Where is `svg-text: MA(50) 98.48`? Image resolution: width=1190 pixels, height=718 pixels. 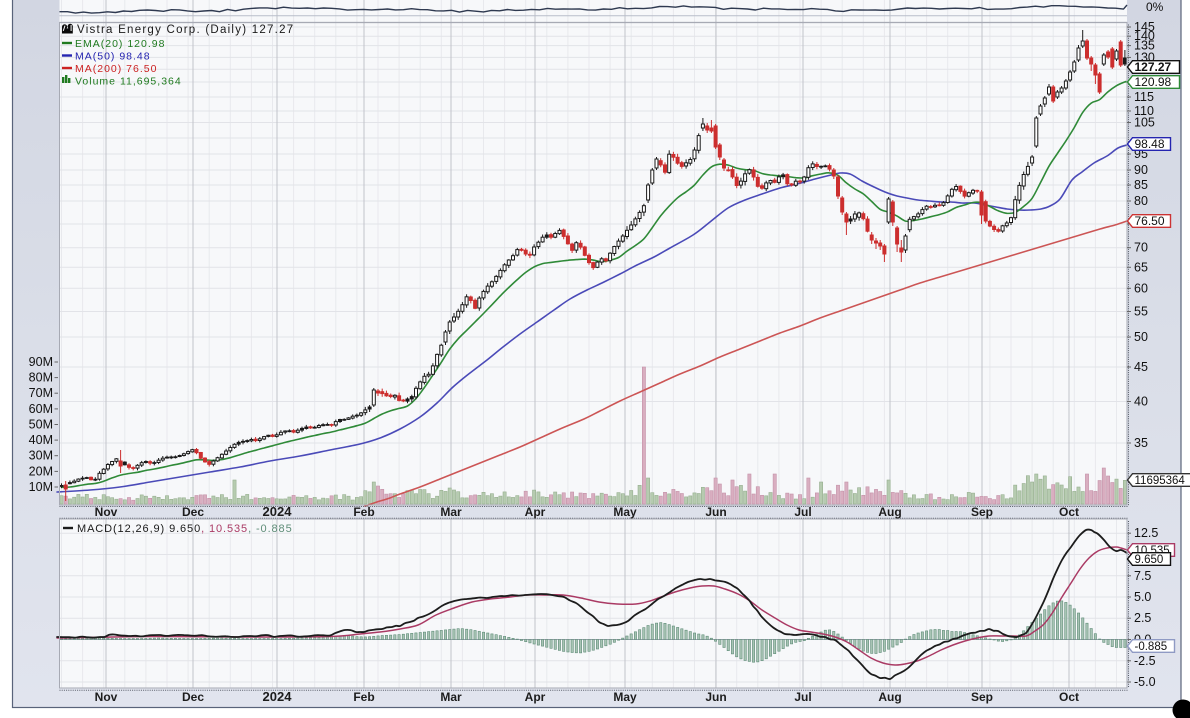 svg-text: MA(50) 98.48 is located at coordinates (113, 57).